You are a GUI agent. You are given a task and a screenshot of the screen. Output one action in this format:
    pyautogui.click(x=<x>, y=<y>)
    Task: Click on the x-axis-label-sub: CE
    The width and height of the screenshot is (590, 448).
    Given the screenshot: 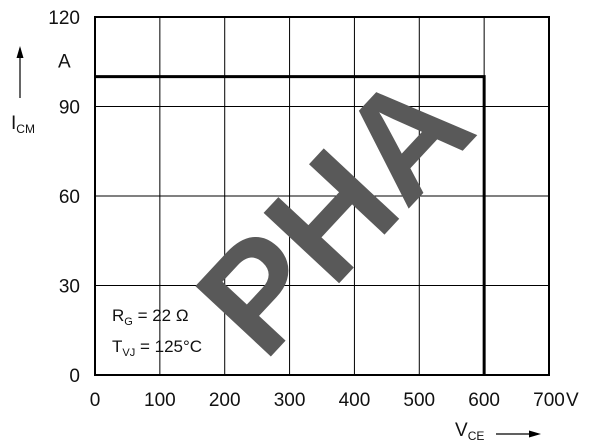 What is the action you would take?
    pyautogui.click(x=476, y=436)
    